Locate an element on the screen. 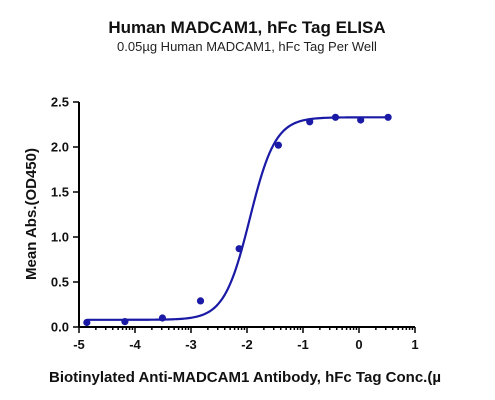 Image resolution: width=495 pixels, height=400 pixels. y-tick-label: 1.5 is located at coordinates (60, 192).